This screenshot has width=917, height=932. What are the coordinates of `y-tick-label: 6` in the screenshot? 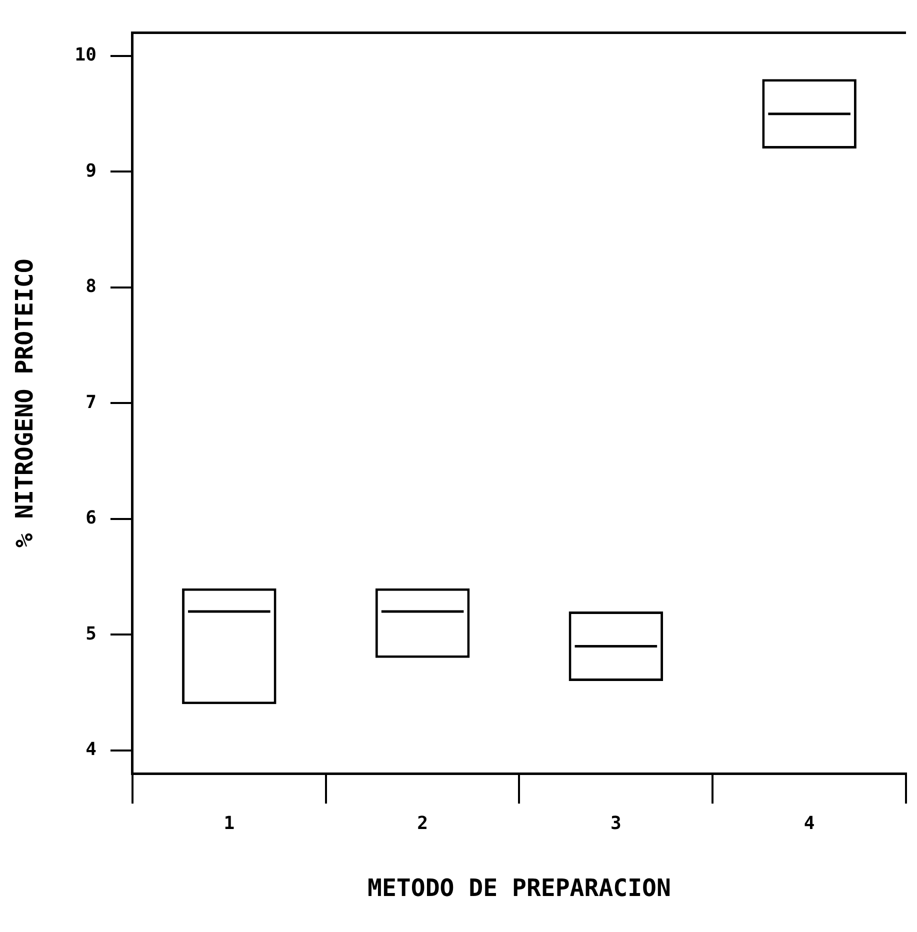 It's located at (91, 518).